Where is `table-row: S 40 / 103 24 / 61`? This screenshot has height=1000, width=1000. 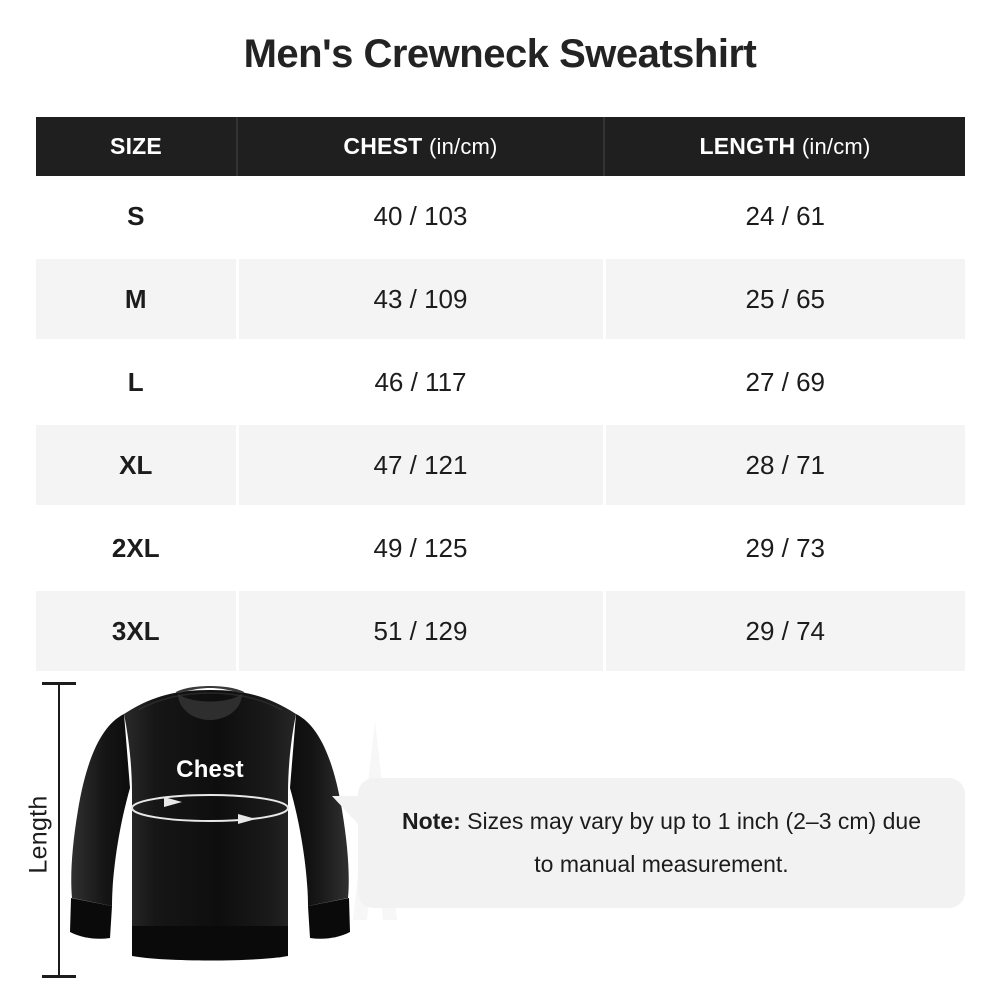
table-row: S 40 / 103 24 / 61 is located at coordinates (500, 217).